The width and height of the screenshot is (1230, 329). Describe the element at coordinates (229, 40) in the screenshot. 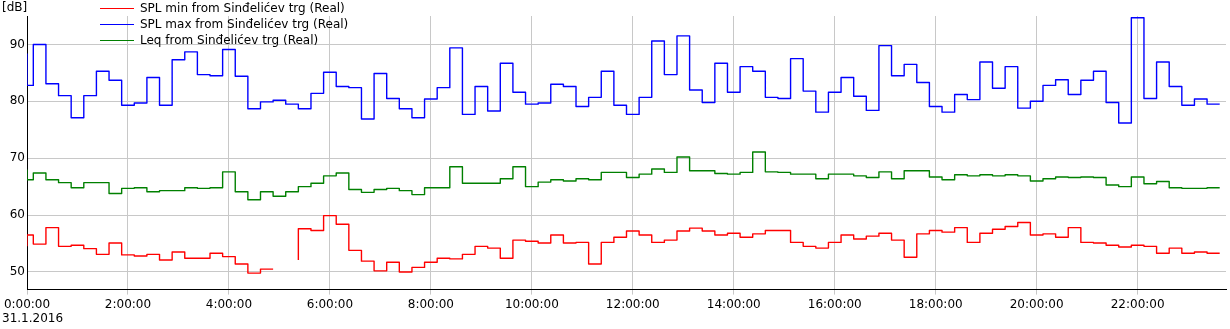

I see `legend-label: Leq from Sinđelićev trg (Real)` at that location.